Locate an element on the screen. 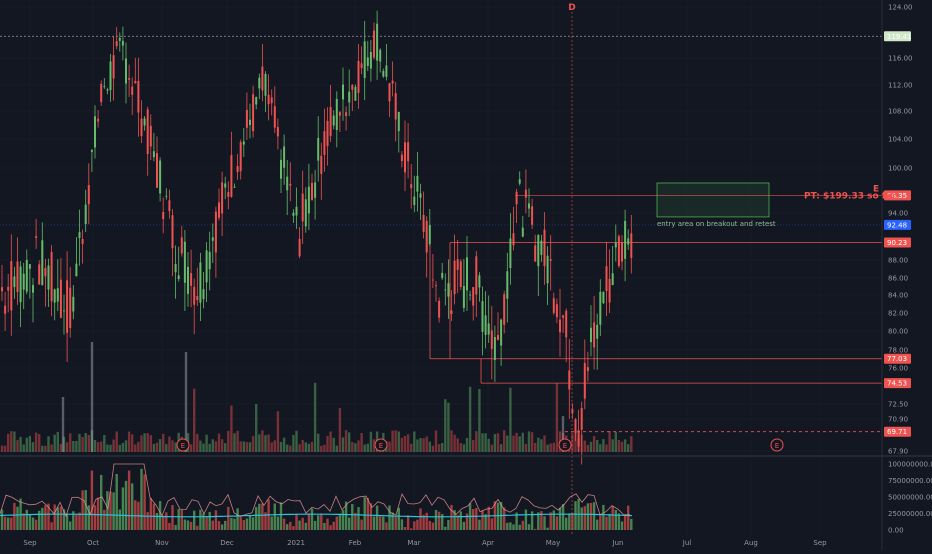  y-tick-label: 86.00 is located at coordinates (898, 279).